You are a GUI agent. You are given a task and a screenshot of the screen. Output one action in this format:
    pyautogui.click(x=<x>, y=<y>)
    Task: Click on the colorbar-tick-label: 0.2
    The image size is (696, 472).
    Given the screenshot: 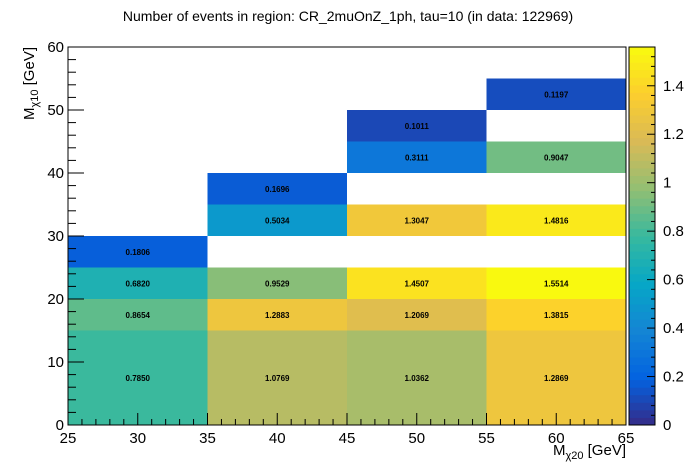 What is the action you would take?
    pyautogui.click(x=673, y=377)
    